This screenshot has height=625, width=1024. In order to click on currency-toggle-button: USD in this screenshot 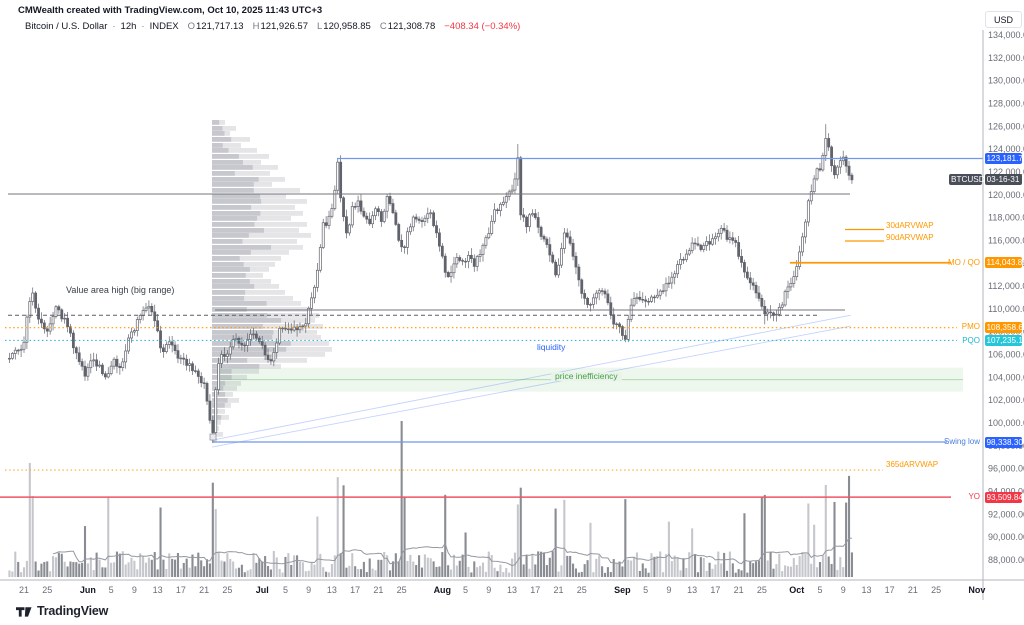, I will do `click(1003, 19)`.